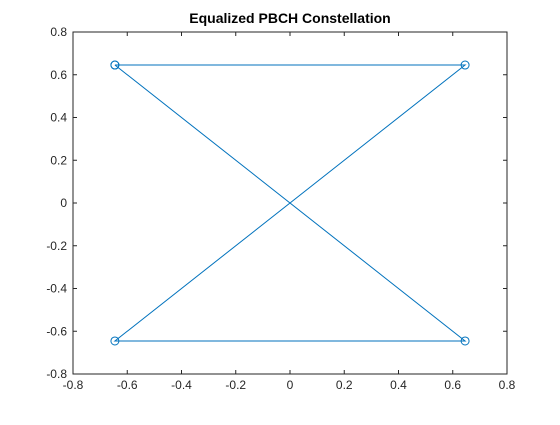  I want to click on y-tick-label: 0.4, so click(58, 118).